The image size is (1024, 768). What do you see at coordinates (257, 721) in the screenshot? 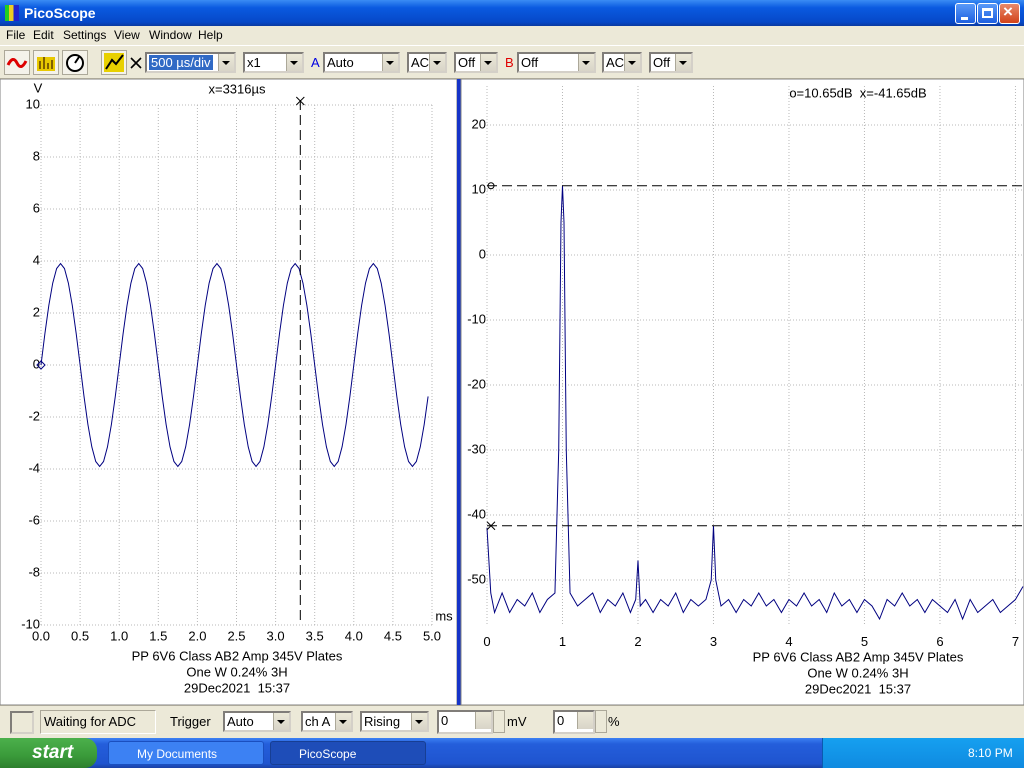
I see `trigger-mode: Auto` at bounding box center [257, 721].